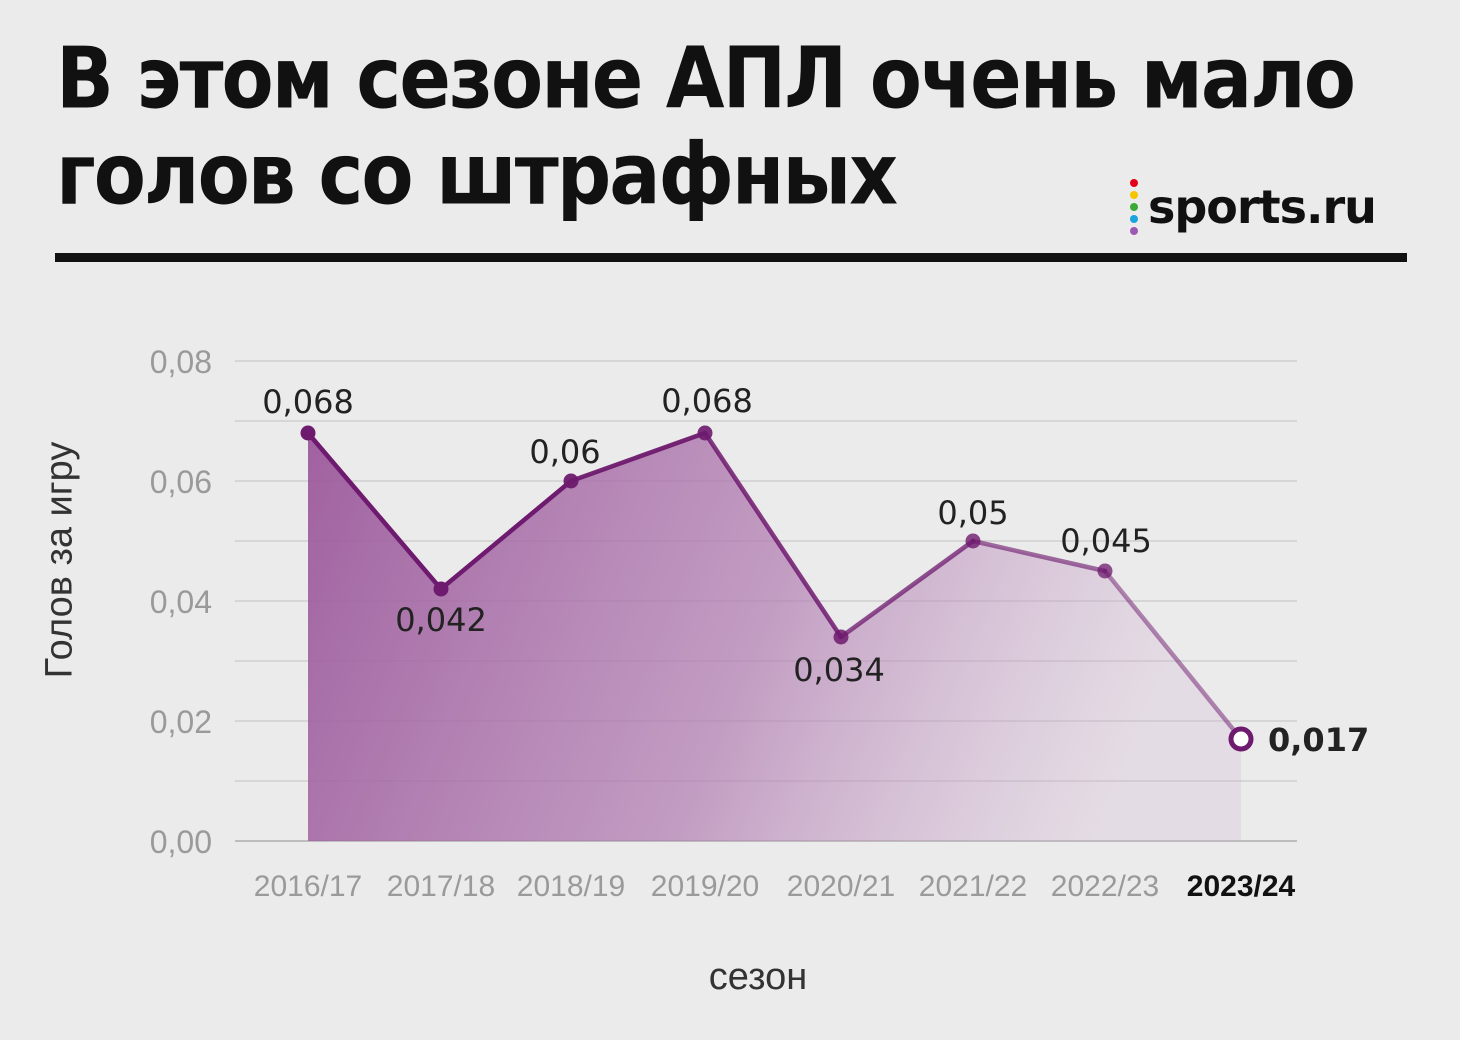 Image resolution: width=1460 pixels, height=1040 pixels. I want to click on data-point-highlight, so click(1241, 739).